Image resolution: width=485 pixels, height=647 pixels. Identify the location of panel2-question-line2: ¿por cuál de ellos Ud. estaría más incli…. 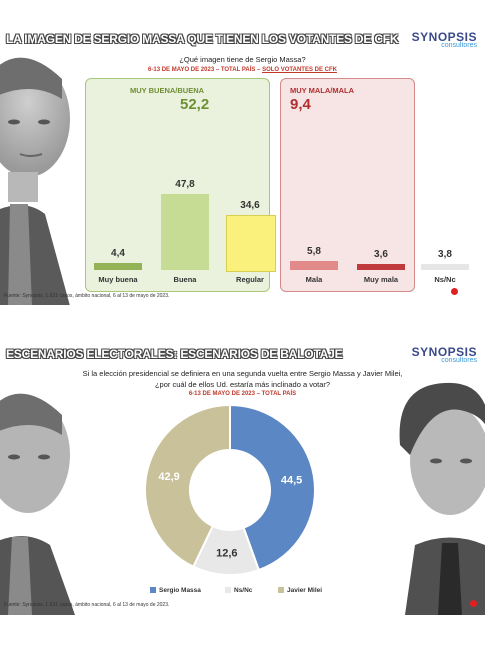
(242, 384).